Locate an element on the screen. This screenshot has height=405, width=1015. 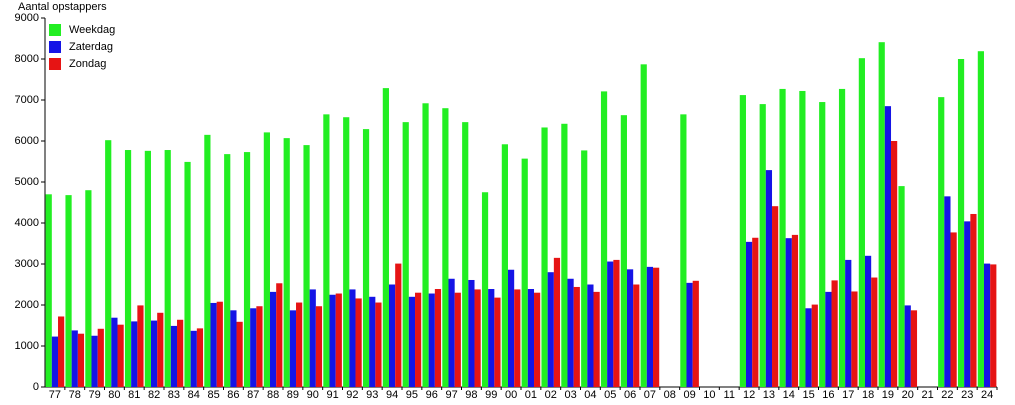
x-tick-label: 85 is located at coordinates (213, 394).